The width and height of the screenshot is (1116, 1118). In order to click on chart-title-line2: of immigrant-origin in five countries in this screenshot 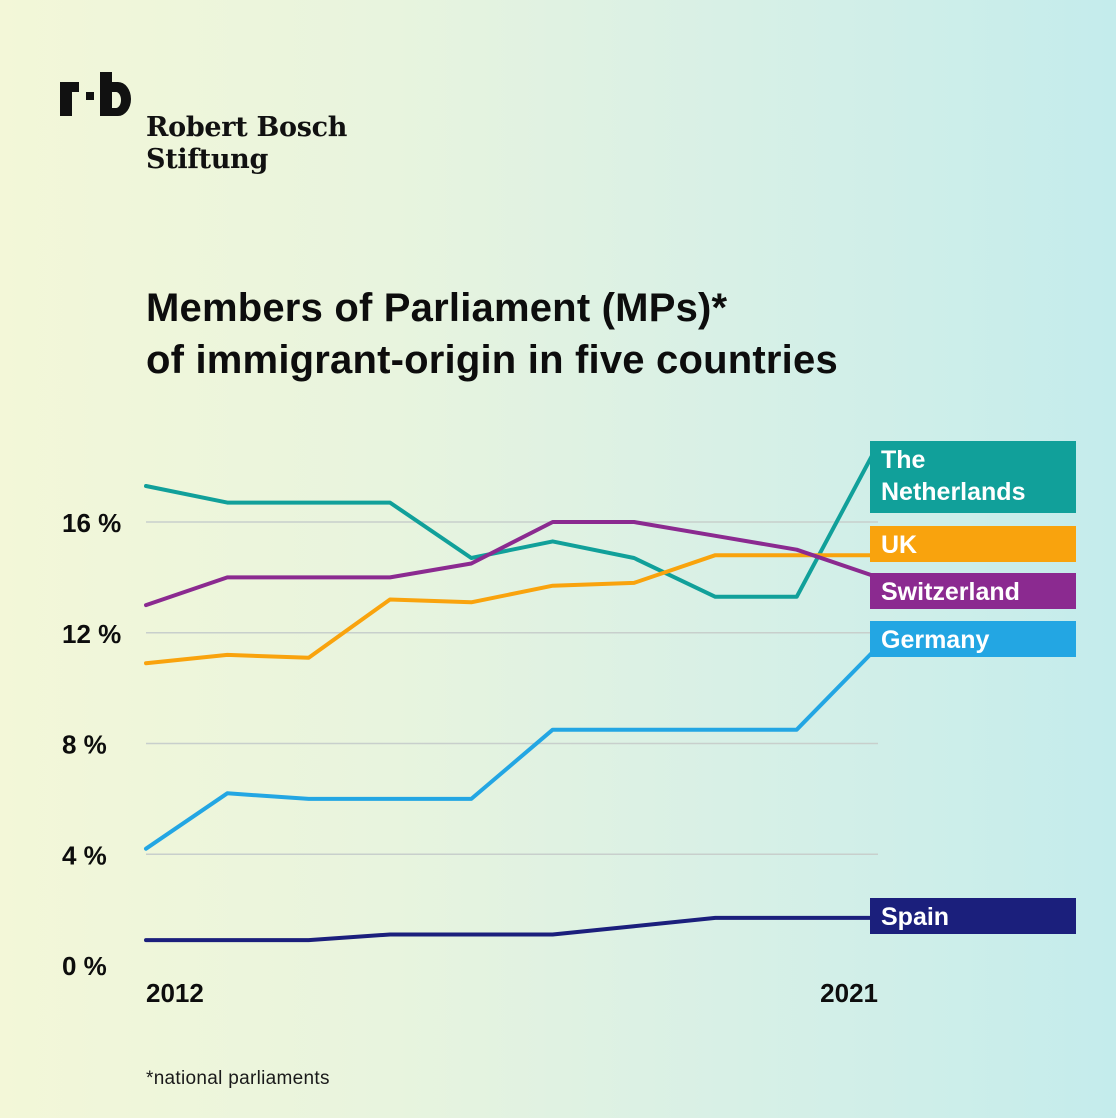, I will do `click(492, 360)`.